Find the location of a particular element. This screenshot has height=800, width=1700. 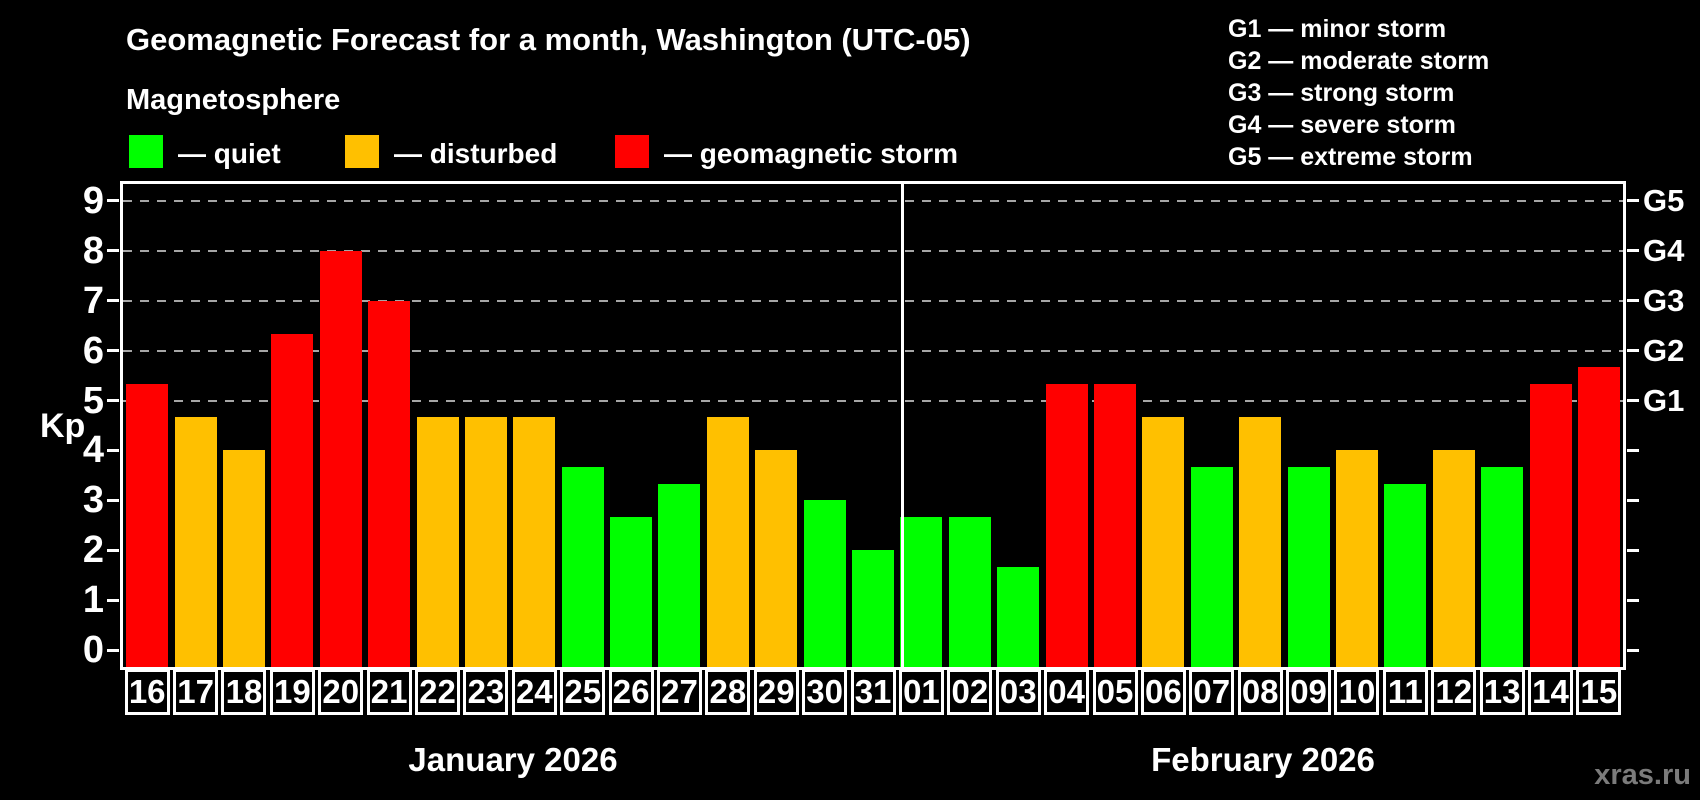

day-label: 28 is located at coordinates (728, 692).